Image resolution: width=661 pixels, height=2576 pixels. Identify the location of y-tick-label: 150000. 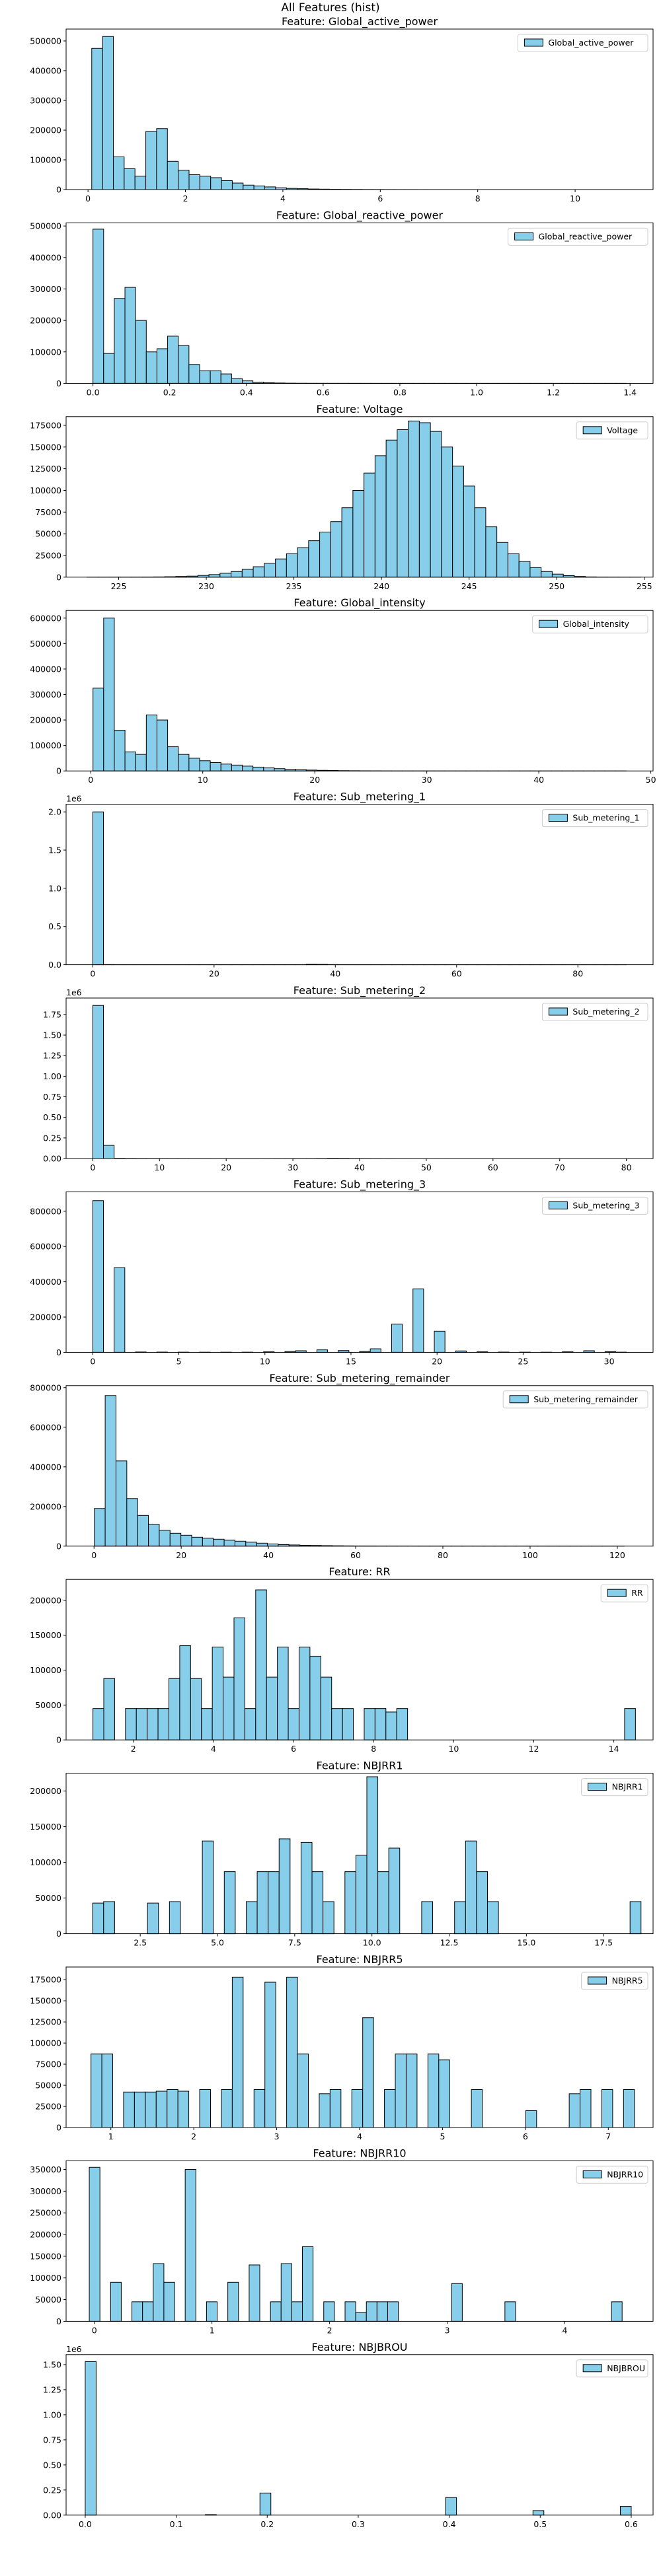
(45, 1827).